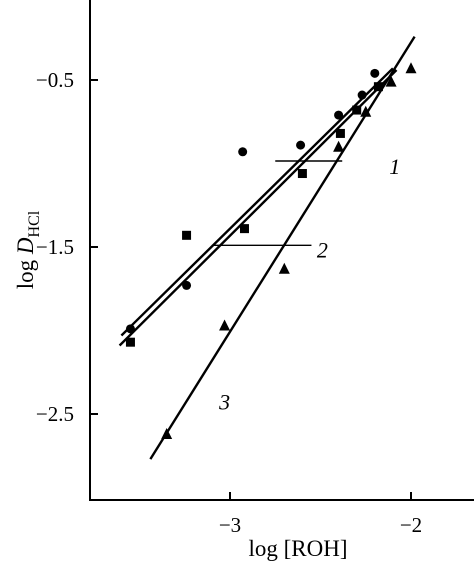 Image resolution: width=474 pixels, height=566 pixels. Describe the element at coordinates (322, 249) in the screenshot. I see `series-label-2: 2` at that location.